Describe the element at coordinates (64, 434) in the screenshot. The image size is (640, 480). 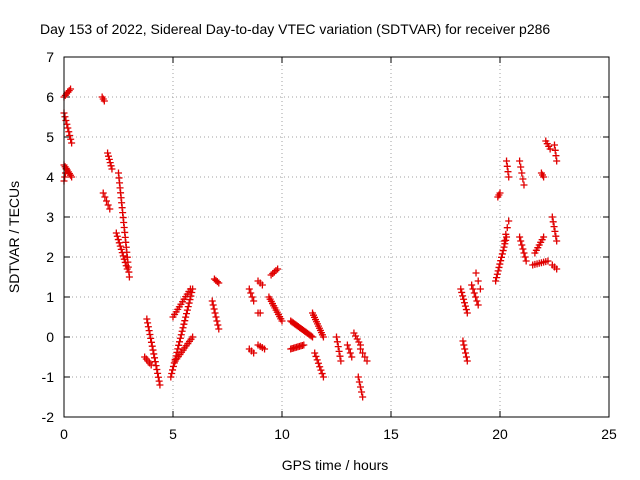
I see `x-tick-label: 0` at that location.